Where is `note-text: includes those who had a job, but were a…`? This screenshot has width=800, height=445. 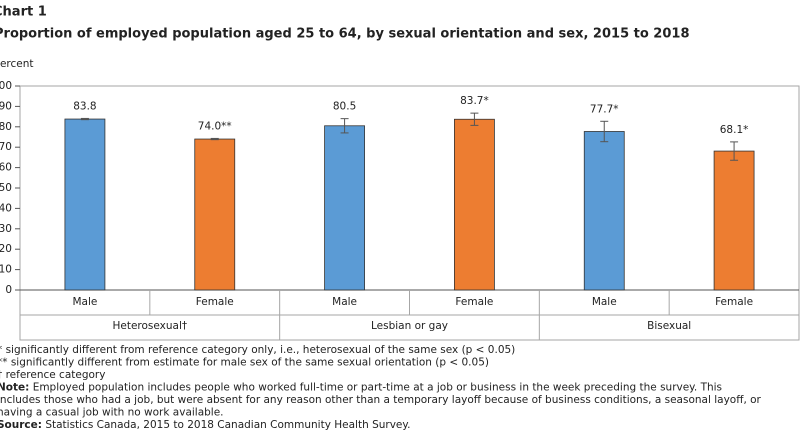
note-text: includes those who had a job, but were a… is located at coordinates (381, 400).